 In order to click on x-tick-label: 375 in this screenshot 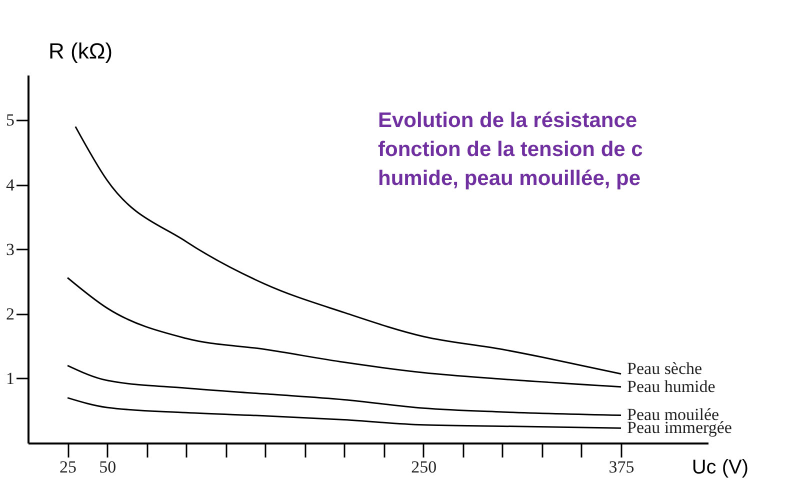, I will do `click(621, 467)`.